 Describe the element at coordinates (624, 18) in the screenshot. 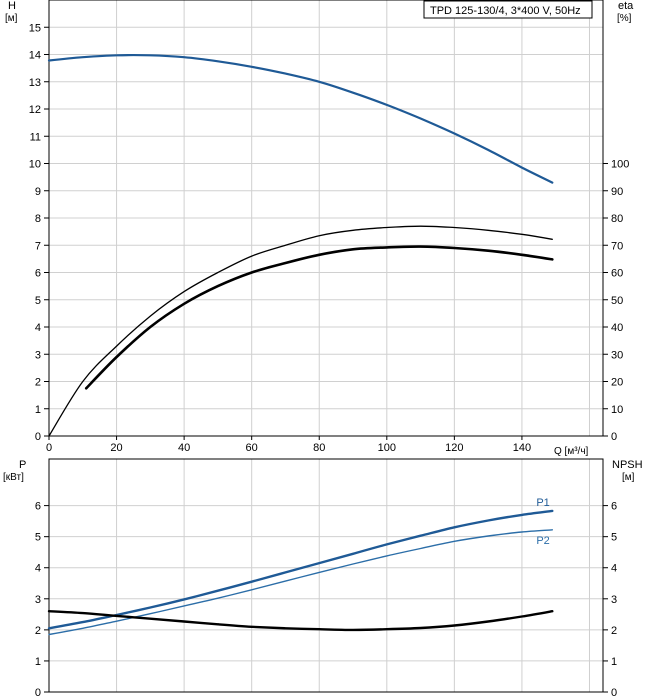

I see `y-right-unit: [%]` at that location.